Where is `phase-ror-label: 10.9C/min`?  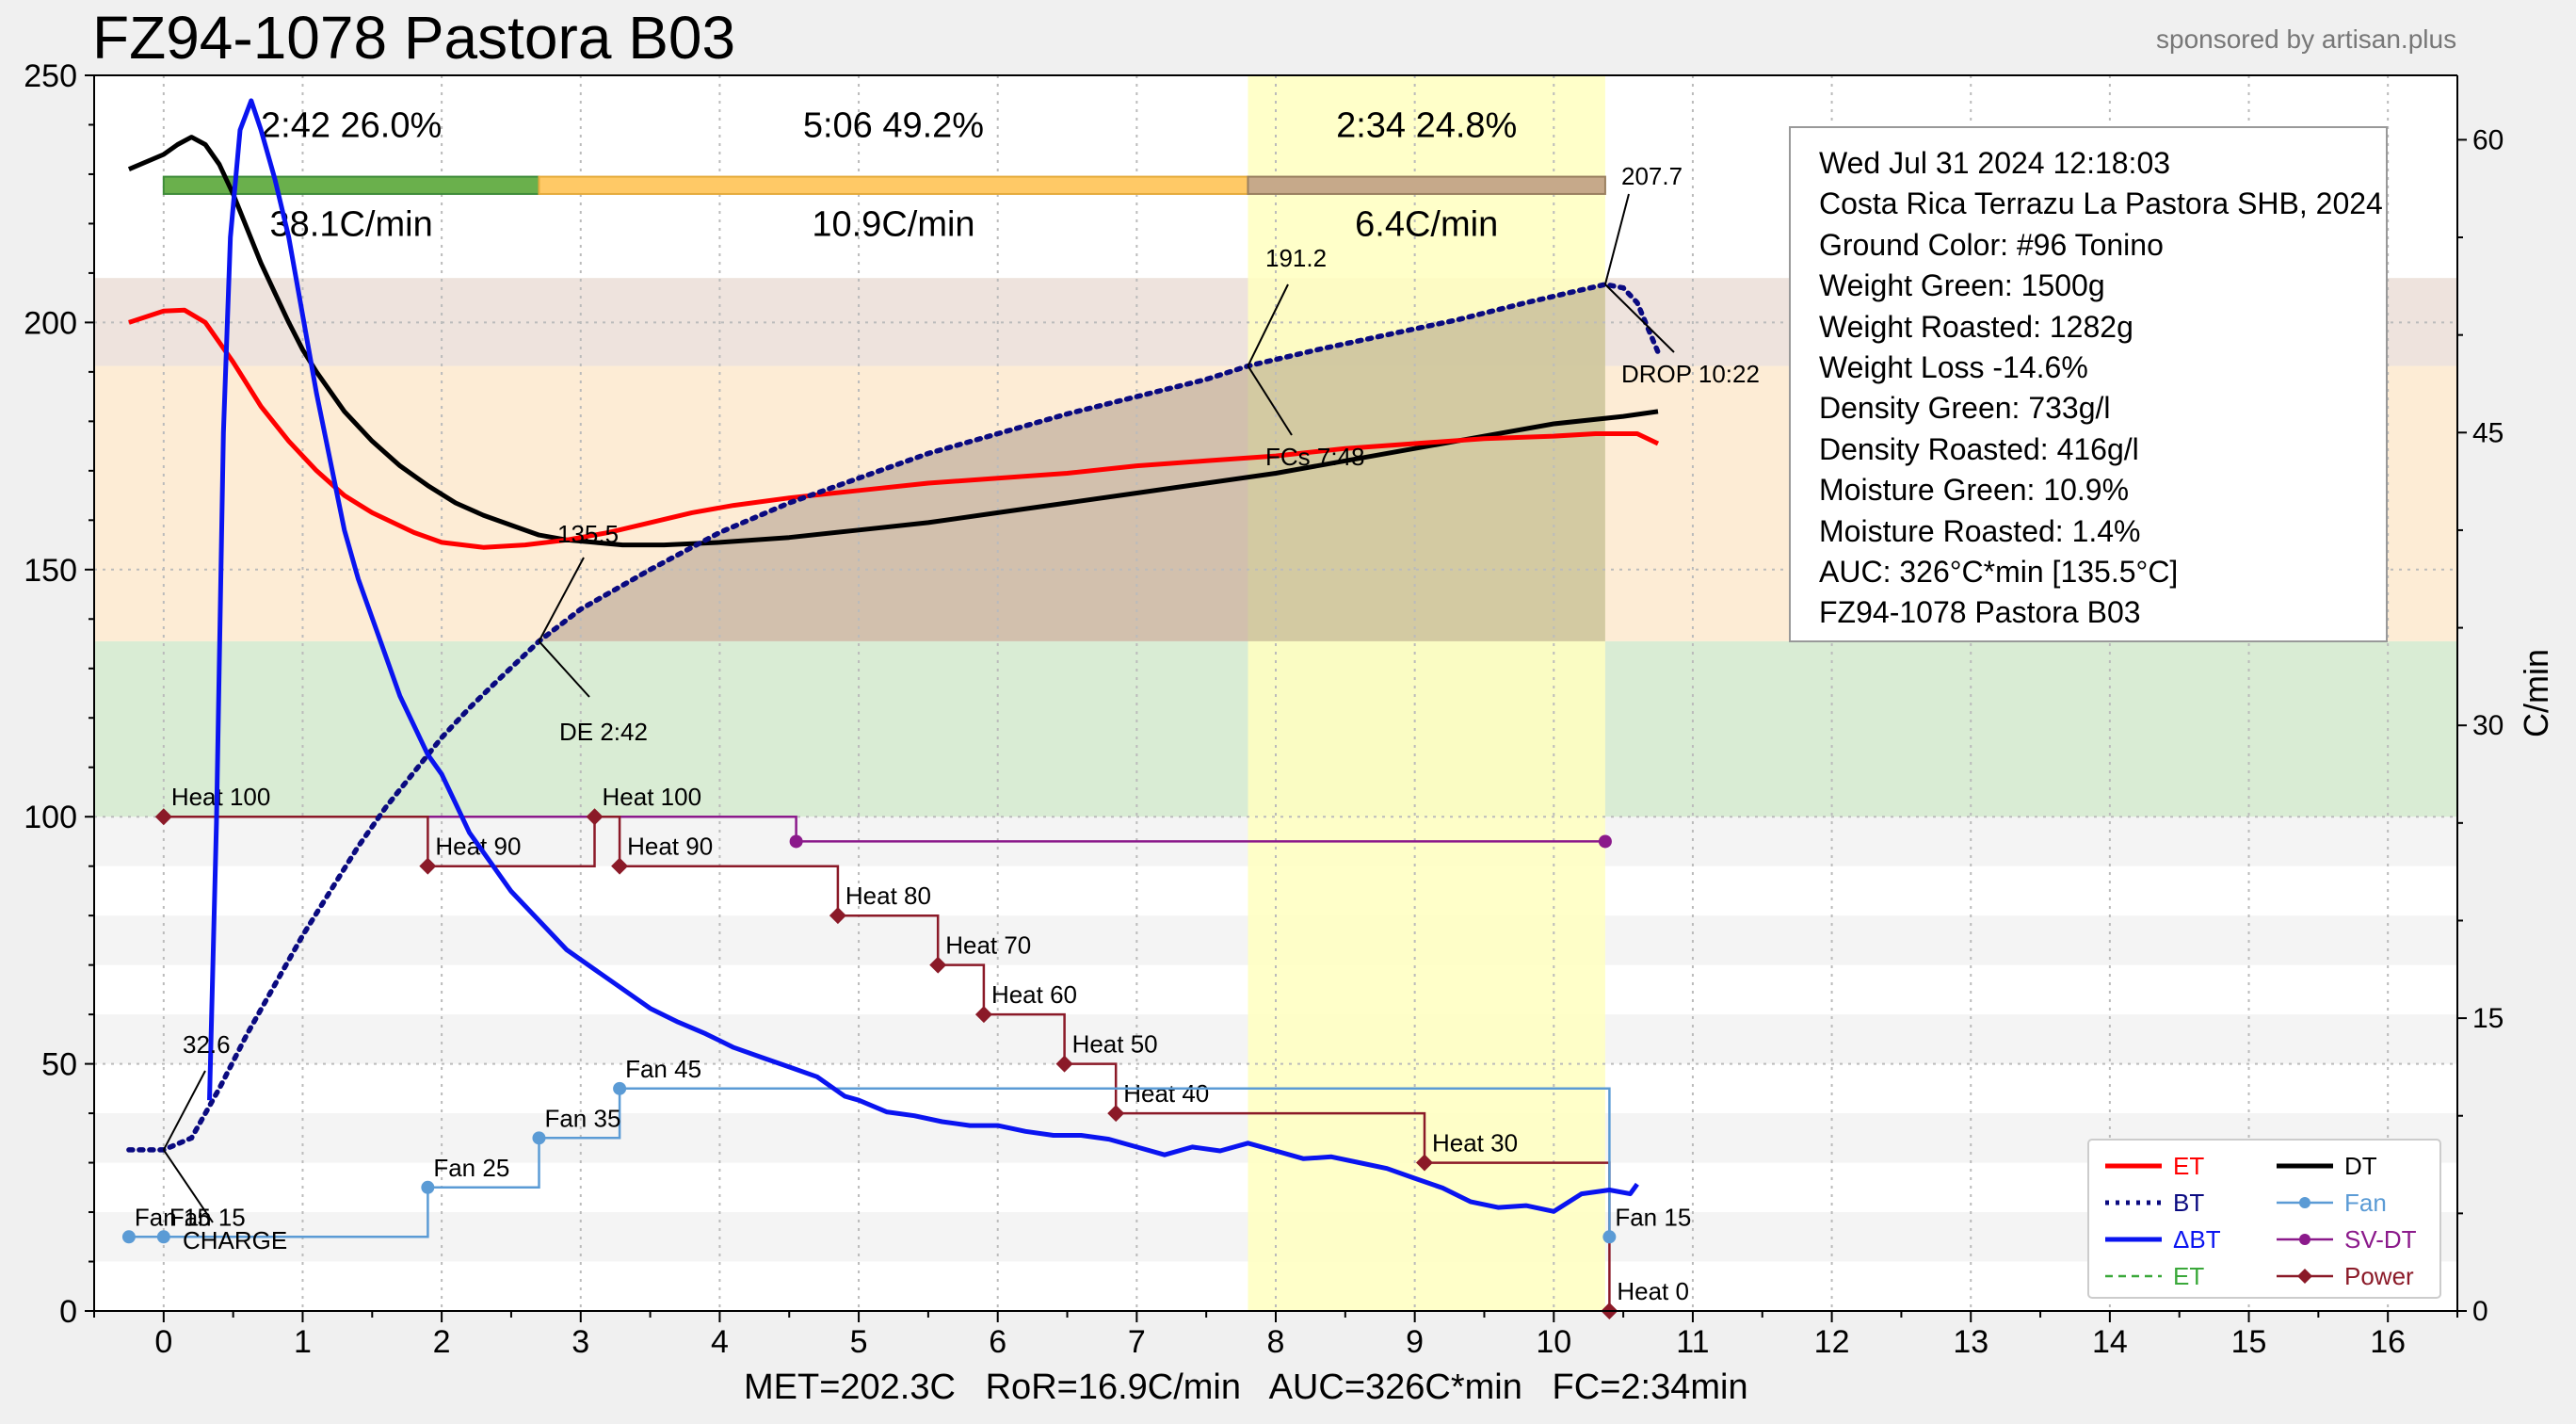
phase-ror-label: 10.9C/min is located at coordinates (893, 225).